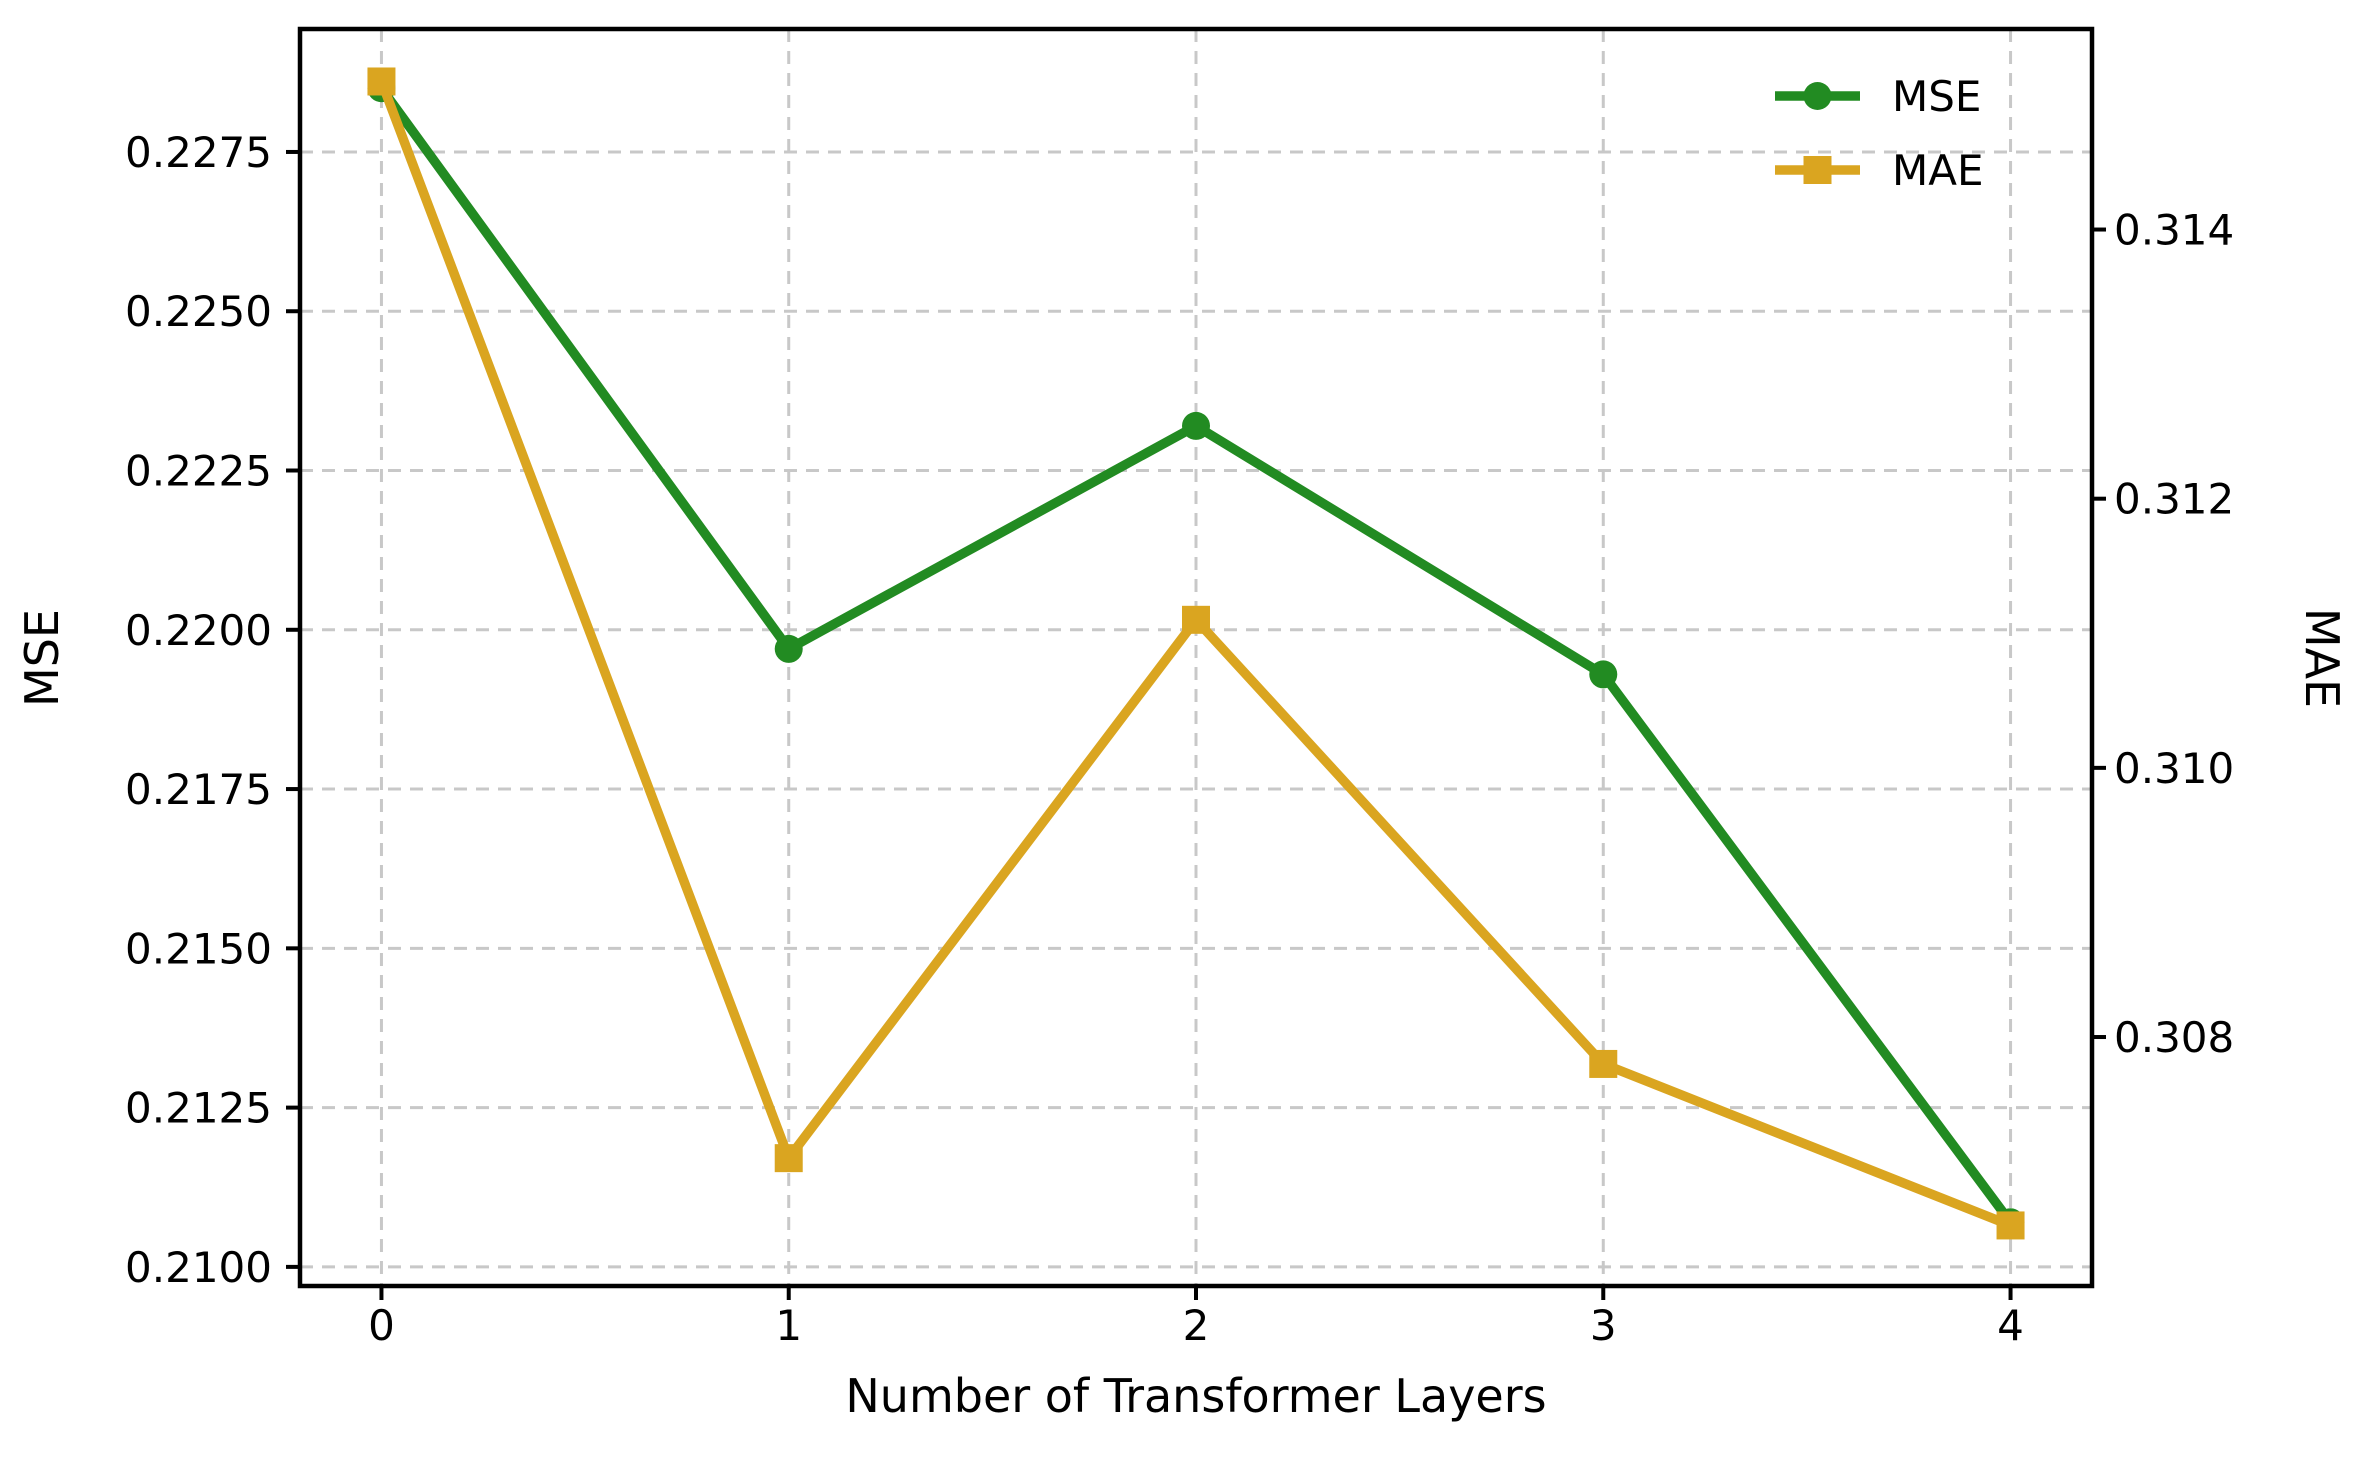 The width and height of the screenshot is (2358, 1458). Describe the element at coordinates (198, 152) in the screenshot. I see `left-y-tick-label: 0.2275` at that location.